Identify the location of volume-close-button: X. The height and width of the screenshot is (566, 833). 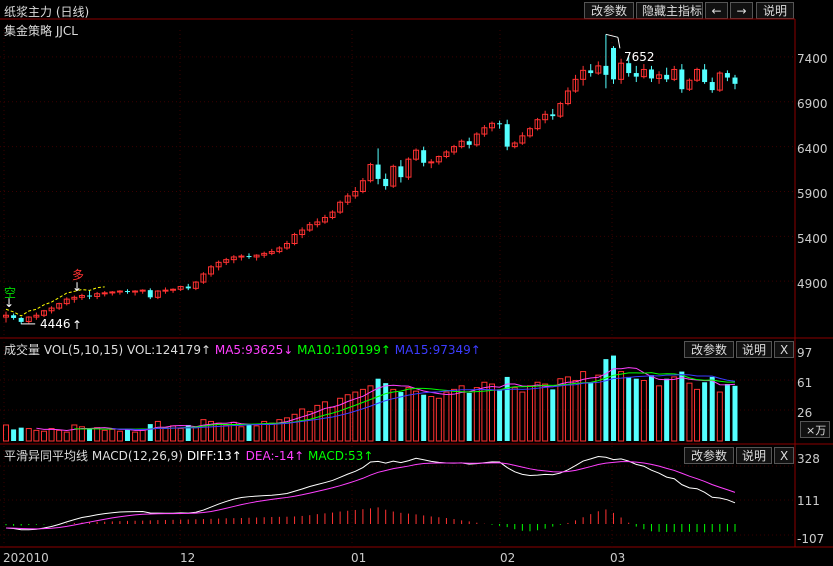
(784, 349).